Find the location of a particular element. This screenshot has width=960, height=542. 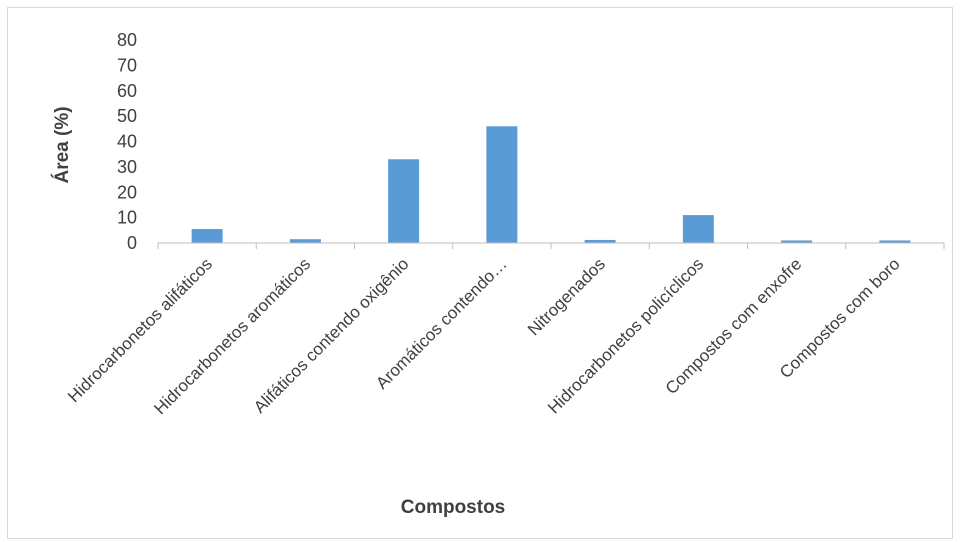

y-tick-label: 10 is located at coordinates (127, 218).